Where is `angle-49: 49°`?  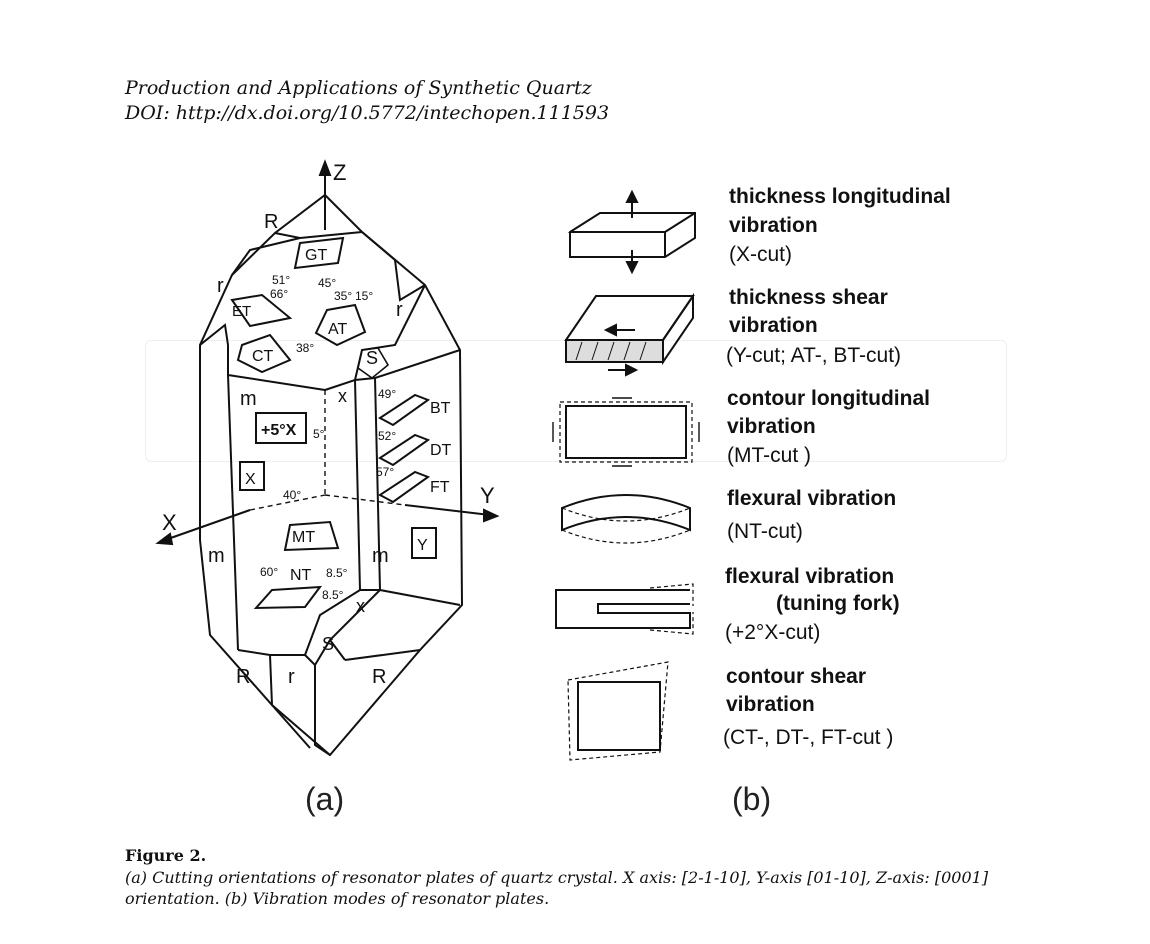 angle-49: 49° is located at coordinates (387, 394).